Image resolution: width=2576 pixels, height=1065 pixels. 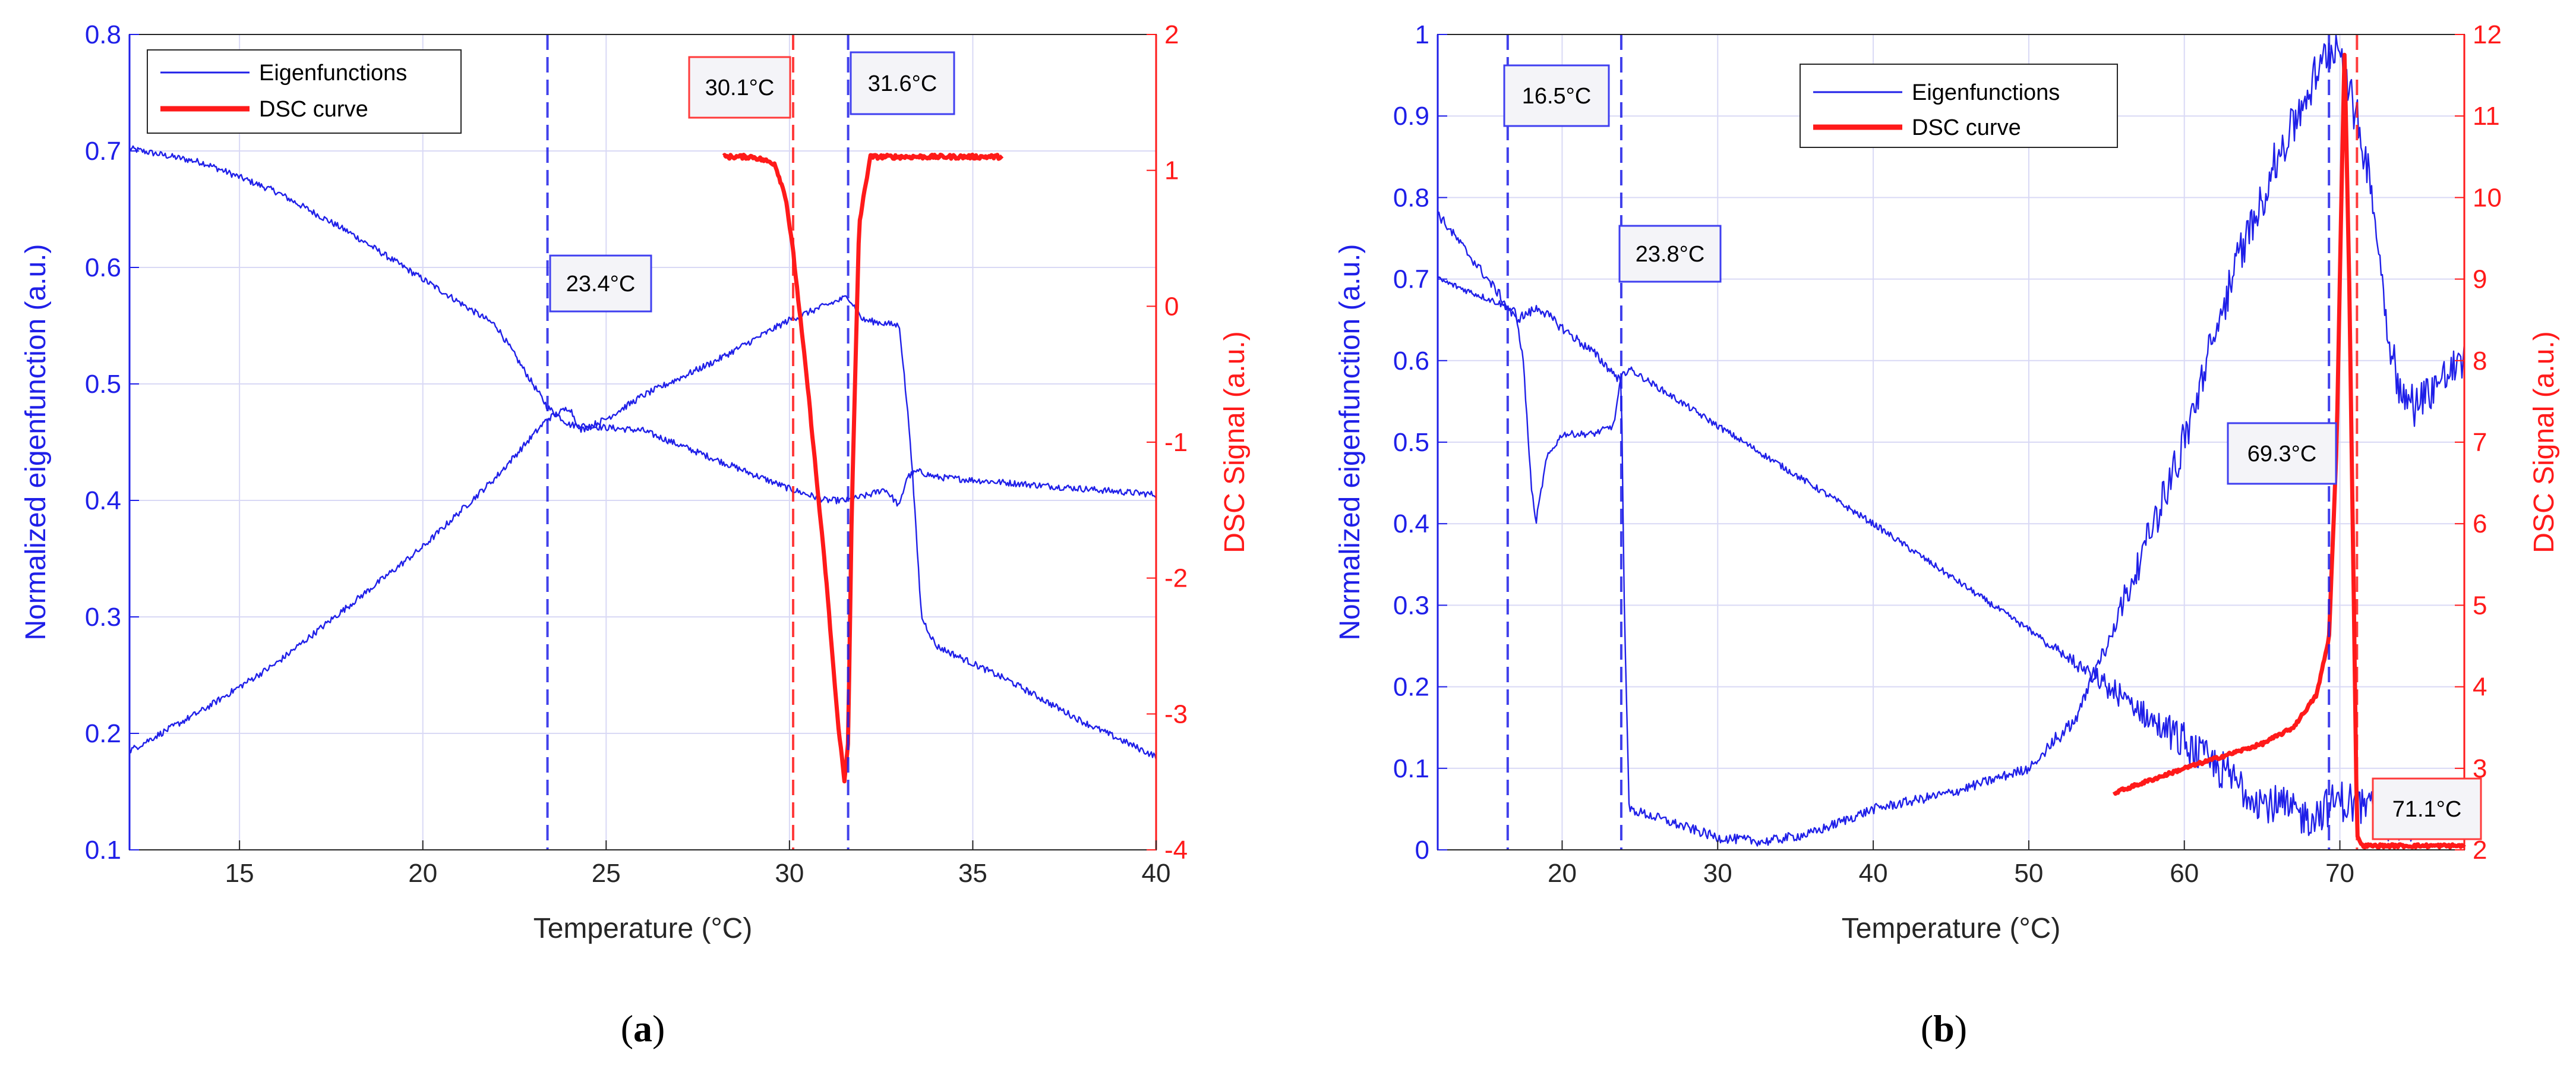 I want to click on right-y-tick-label: -4, so click(x=1176, y=850).